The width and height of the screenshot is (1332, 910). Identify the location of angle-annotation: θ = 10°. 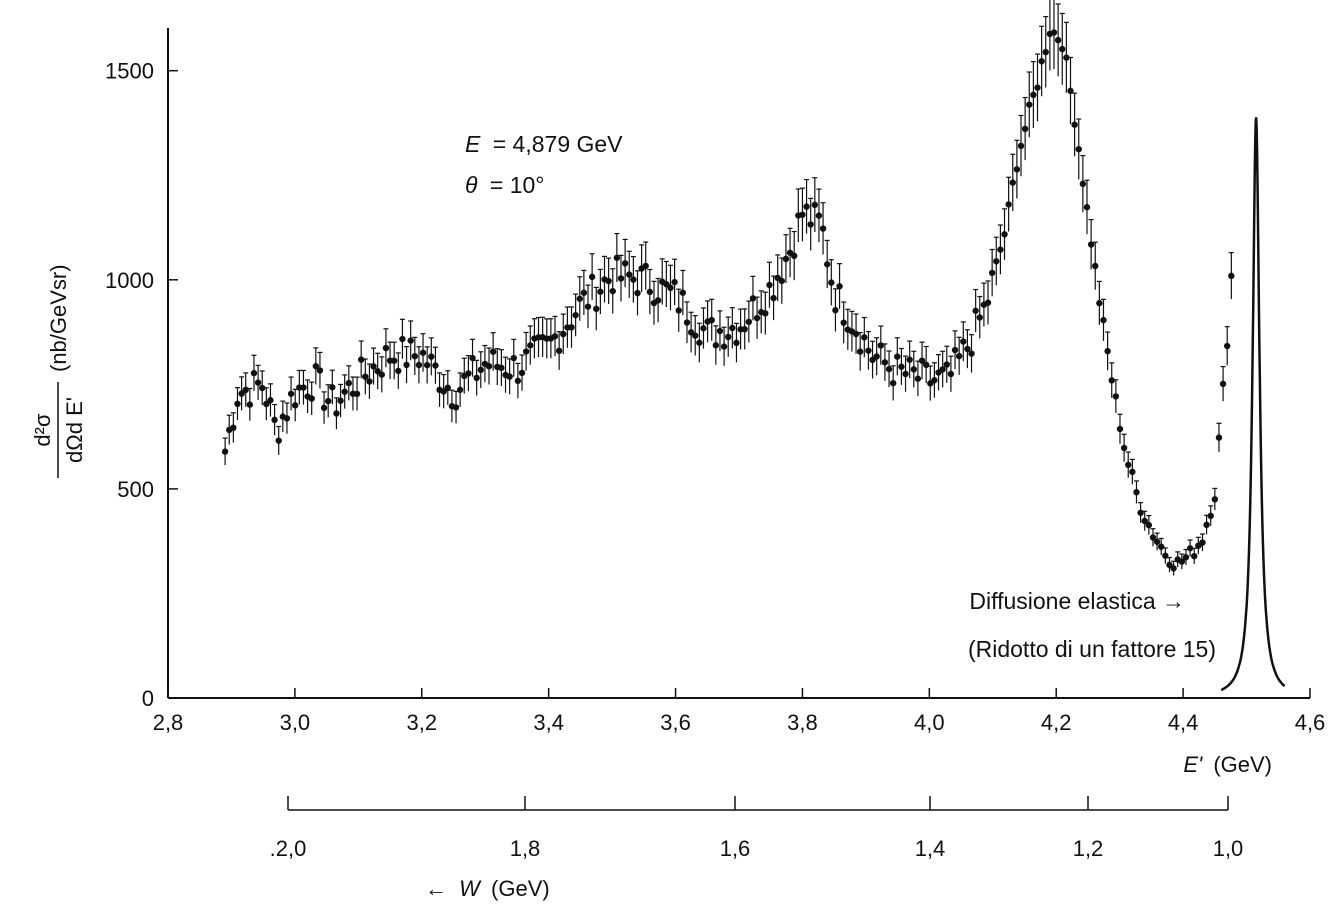
(504, 185).